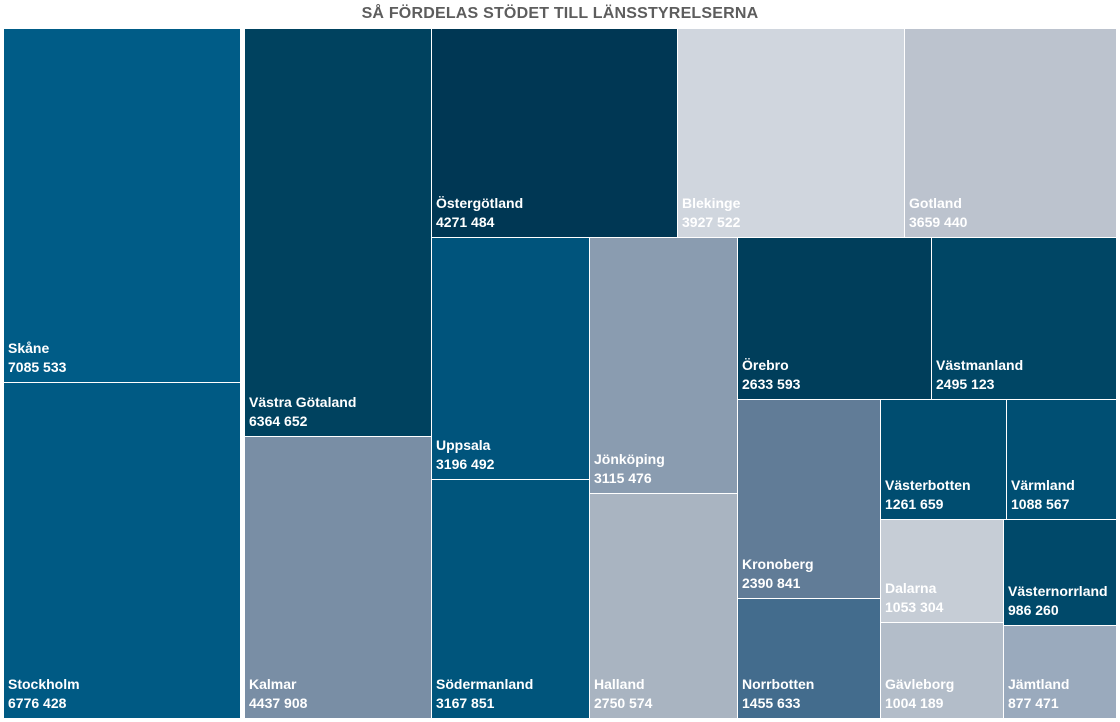  I want to click on cell-value: 3927 522, so click(711, 222).